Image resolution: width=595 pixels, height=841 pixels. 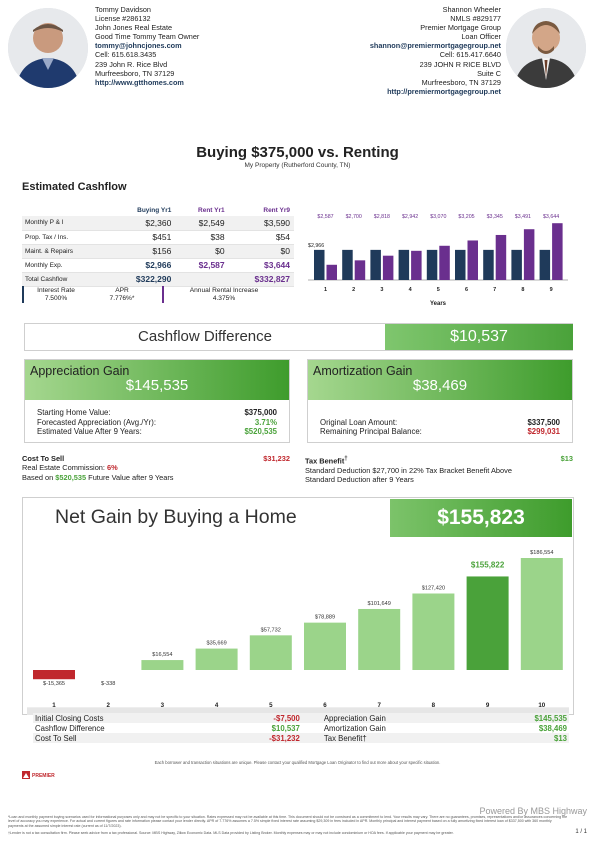 I want to click on x-tick-label: 9, so click(x=488, y=705).